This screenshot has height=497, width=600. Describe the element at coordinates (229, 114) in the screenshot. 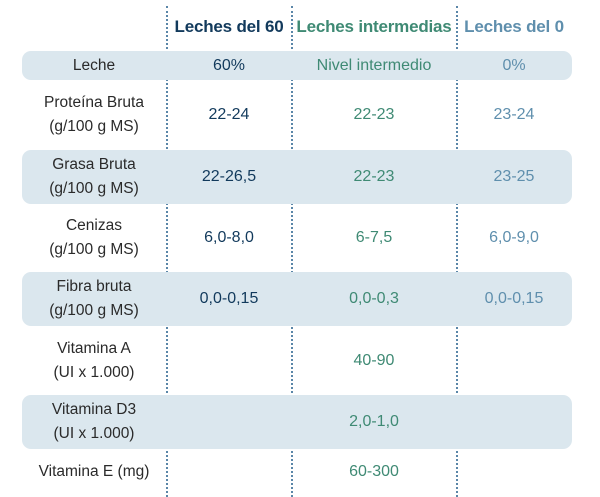

I see `cell-leches-60: 22-24` at that location.